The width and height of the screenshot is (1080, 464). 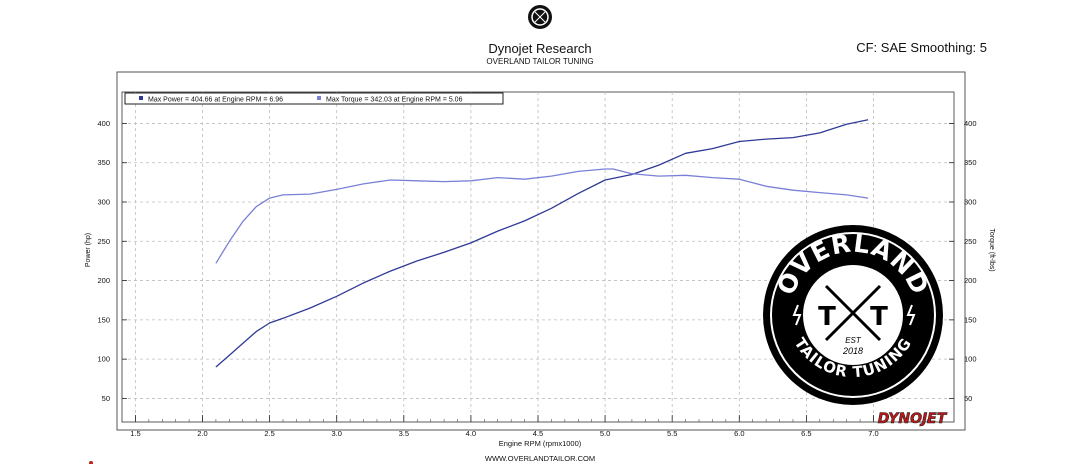 What do you see at coordinates (970, 202) in the screenshot?
I see `y-tick-label-right: 300` at bounding box center [970, 202].